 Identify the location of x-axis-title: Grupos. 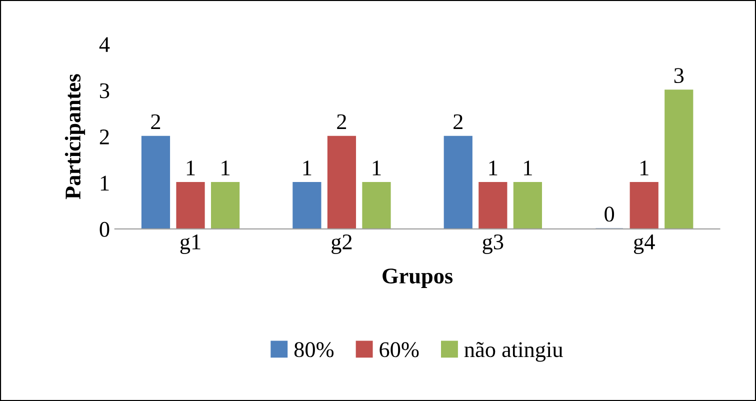
(417, 278).